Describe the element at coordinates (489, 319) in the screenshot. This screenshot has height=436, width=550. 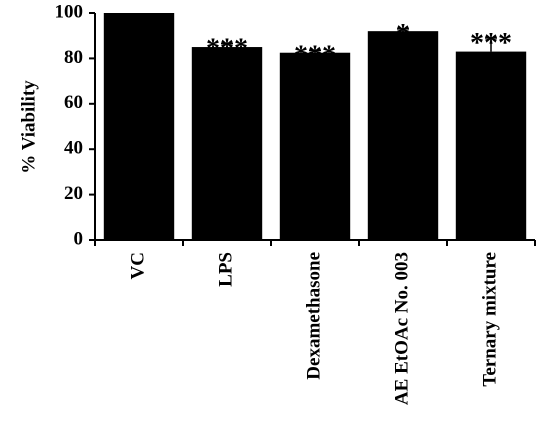
I see `x-tick-label: Ternary mixture` at that location.